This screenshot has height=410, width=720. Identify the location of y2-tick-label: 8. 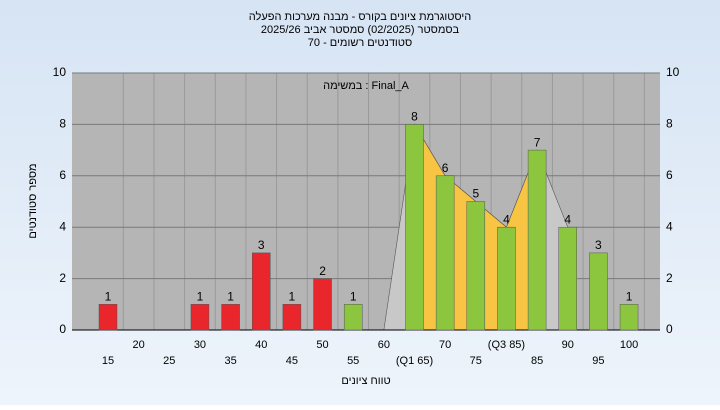
(669, 124).